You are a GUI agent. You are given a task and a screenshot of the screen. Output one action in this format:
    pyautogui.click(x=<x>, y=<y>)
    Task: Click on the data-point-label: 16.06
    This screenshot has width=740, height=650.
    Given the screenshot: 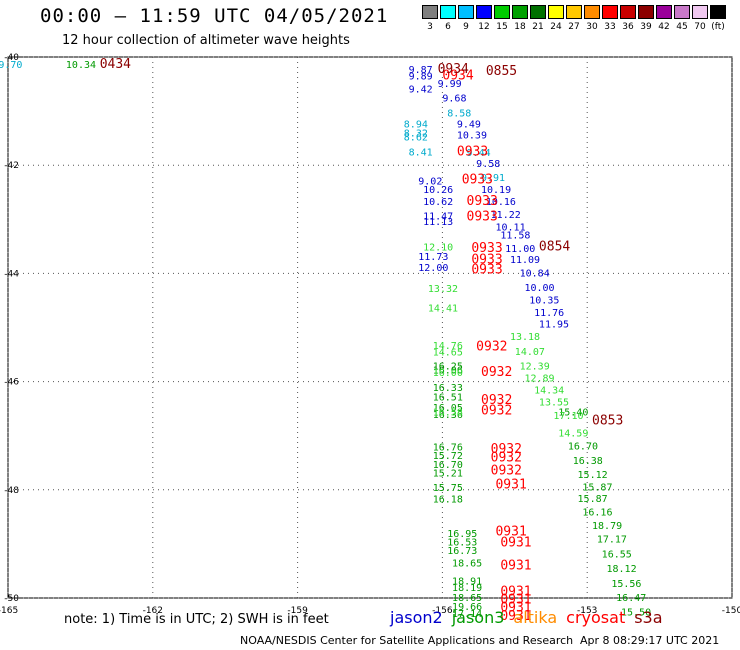 What is the action you would take?
    pyautogui.click(x=448, y=371)
    